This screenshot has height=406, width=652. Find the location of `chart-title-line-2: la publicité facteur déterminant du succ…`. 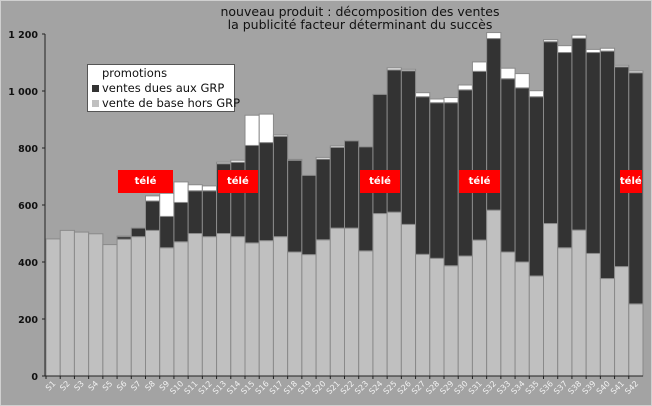

chart-title-line-2: la publicité facteur déterminant du succ… is located at coordinates (360, 24).